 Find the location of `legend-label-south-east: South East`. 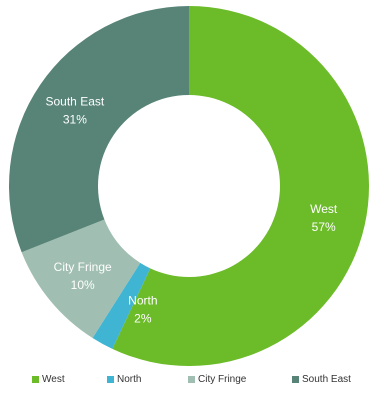

legend-label-south-east: South East is located at coordinates (326, 379).